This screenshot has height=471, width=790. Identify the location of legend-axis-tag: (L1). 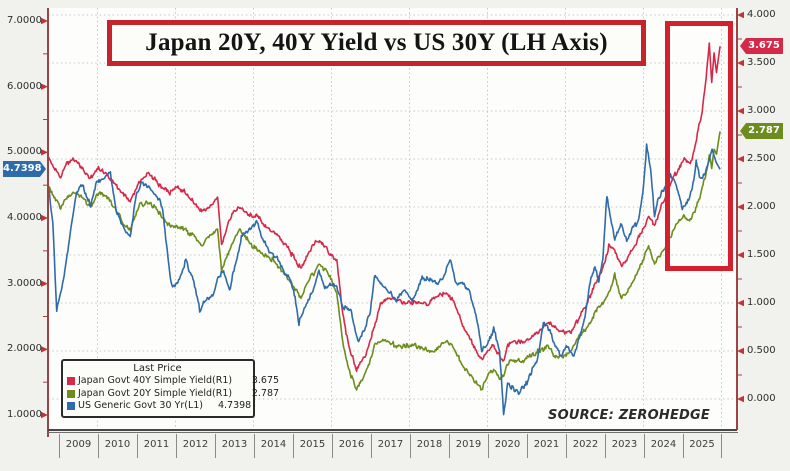
(193, 405).